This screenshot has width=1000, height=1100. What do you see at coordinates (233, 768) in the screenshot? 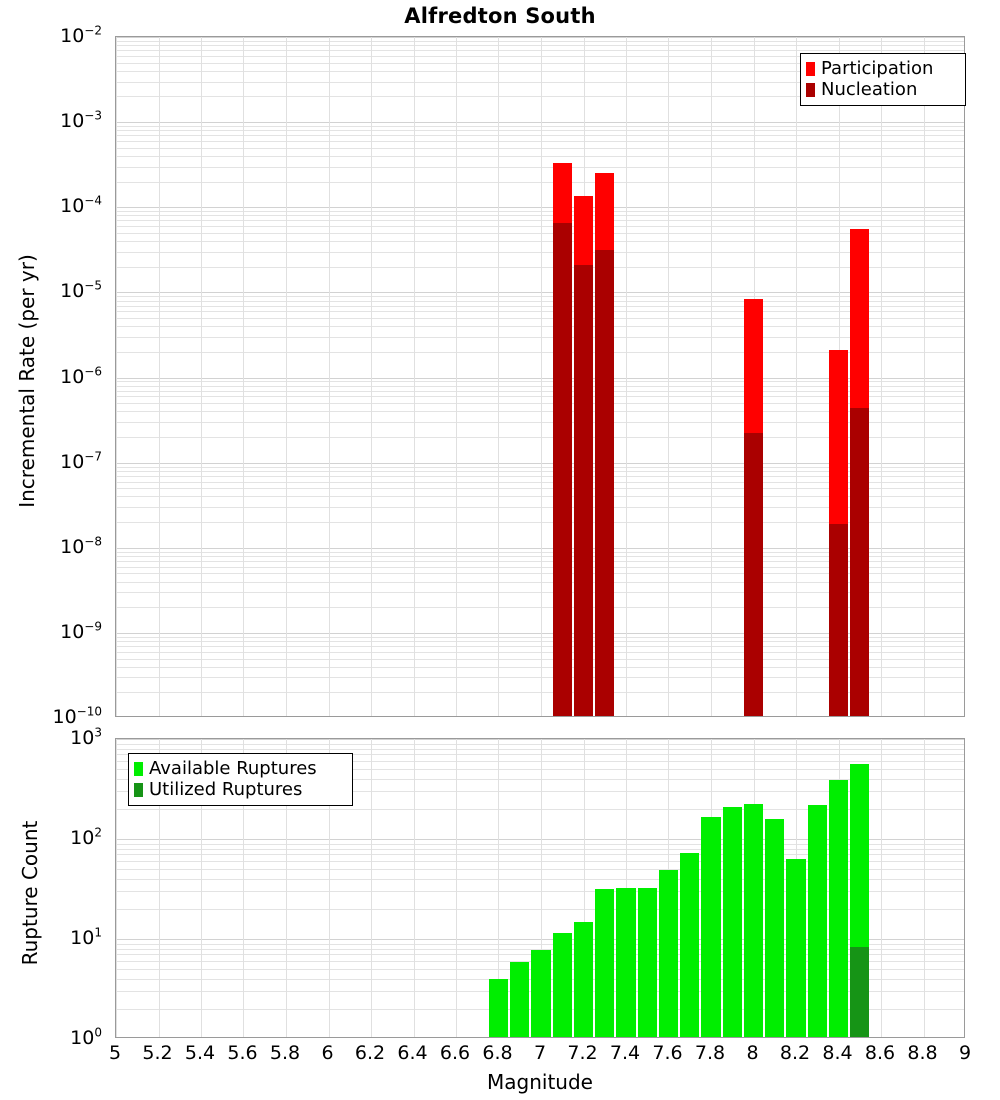
I see `legend-label-available-ruptures: Available Ruptures` at bounding box center [233, 768].